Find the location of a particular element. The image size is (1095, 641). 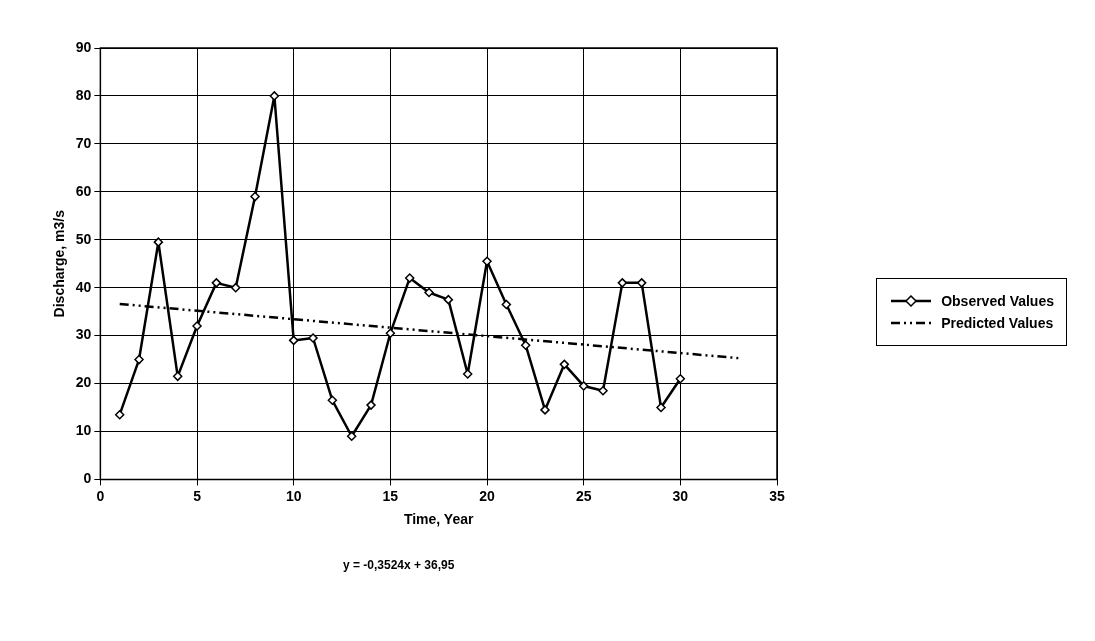

y-tick-label: 20 is located at coordinates (83, 382).